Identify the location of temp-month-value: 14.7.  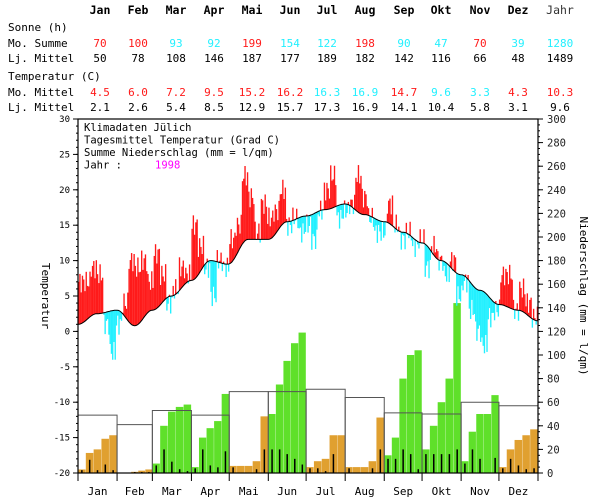
(404, 92).